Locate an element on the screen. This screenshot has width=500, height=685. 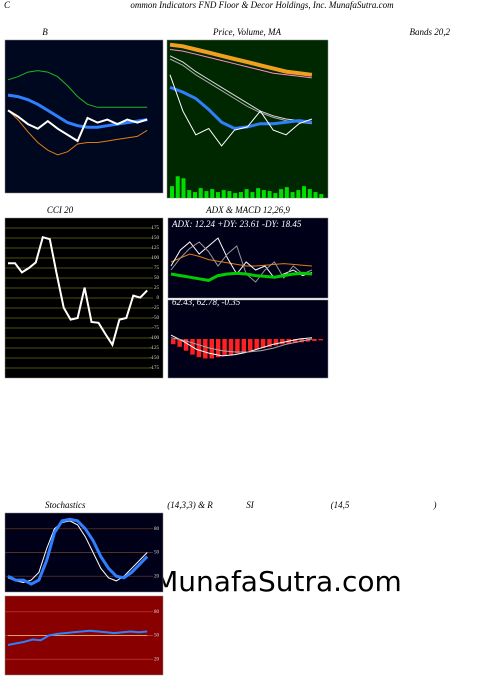
panel-title: B is located at coordinates (45, 32).